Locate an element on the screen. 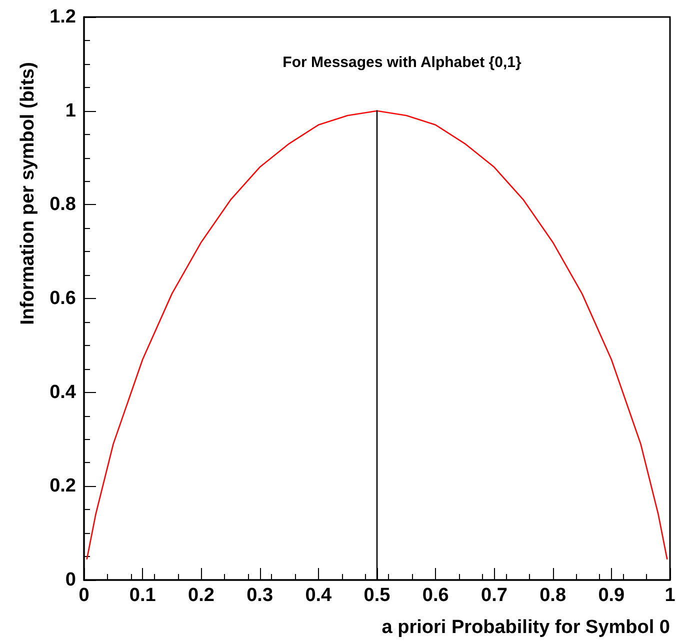 This screenshot has height=641, width=676. x-tick-label: 0.5 is located at coordinates (377, 595).